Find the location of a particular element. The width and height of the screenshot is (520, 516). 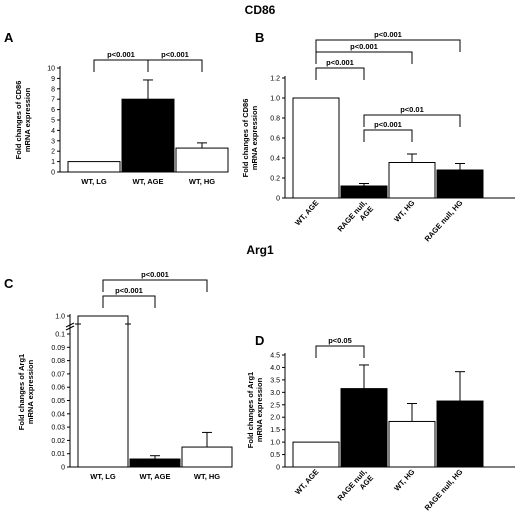

y-tick-label: 0.5 is located at coordinates (275, 455).